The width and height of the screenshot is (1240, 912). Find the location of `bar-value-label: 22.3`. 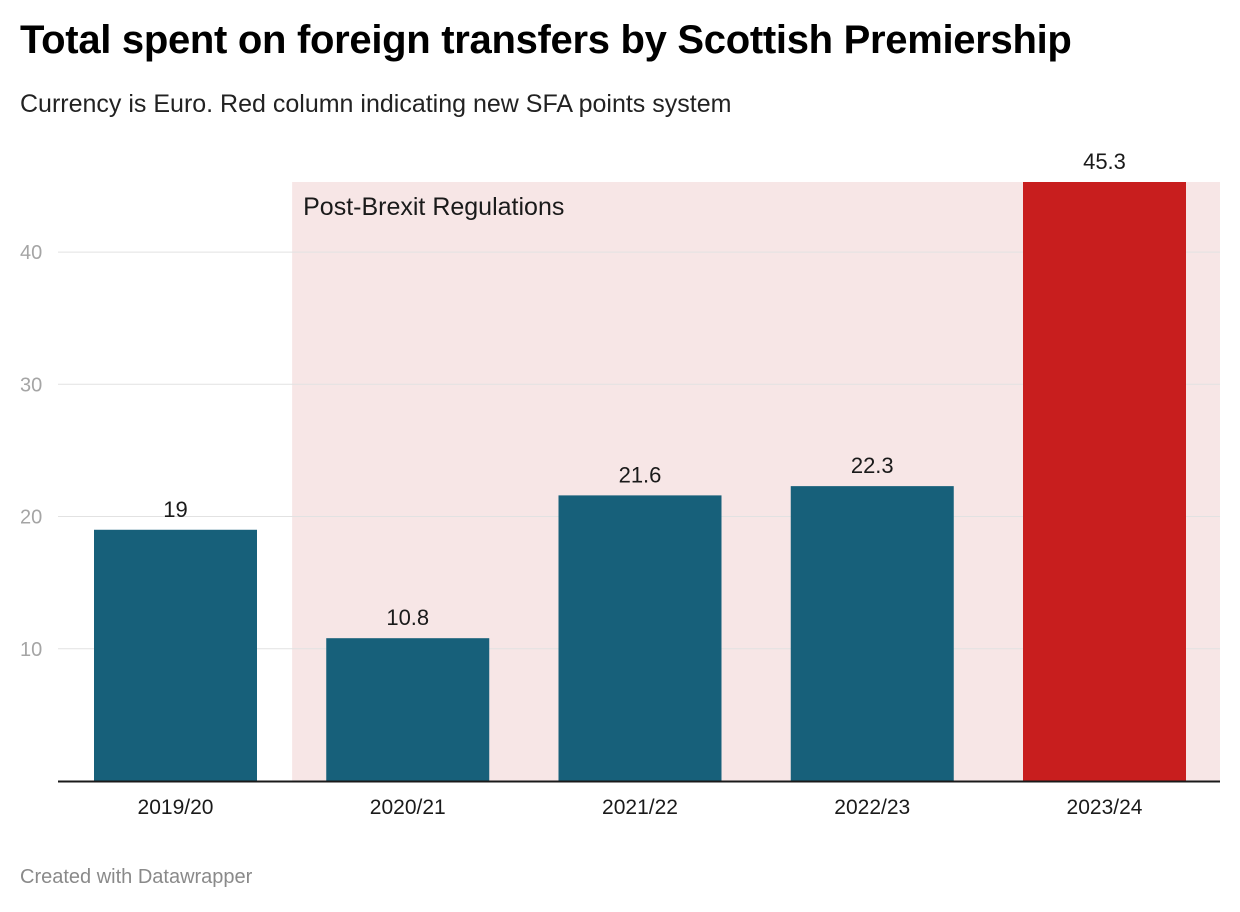

bar-value-label: 22.3 is located at coordinates (872, 465).